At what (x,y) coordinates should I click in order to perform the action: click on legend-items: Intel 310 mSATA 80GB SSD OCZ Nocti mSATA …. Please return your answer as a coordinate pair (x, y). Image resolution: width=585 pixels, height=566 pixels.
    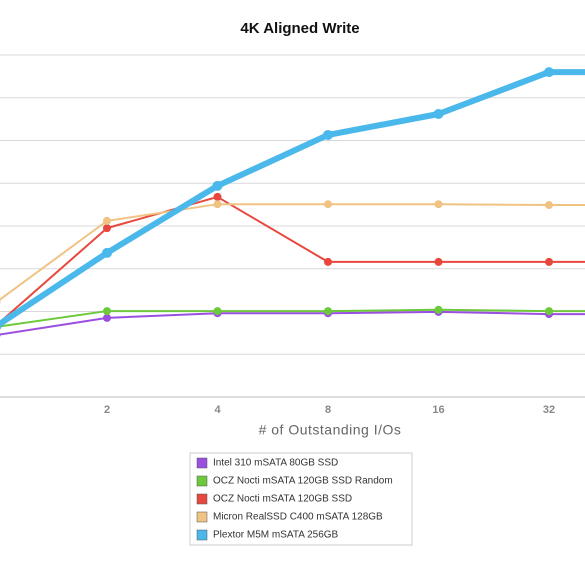
    Looking at the image, I should click on (294, 499).